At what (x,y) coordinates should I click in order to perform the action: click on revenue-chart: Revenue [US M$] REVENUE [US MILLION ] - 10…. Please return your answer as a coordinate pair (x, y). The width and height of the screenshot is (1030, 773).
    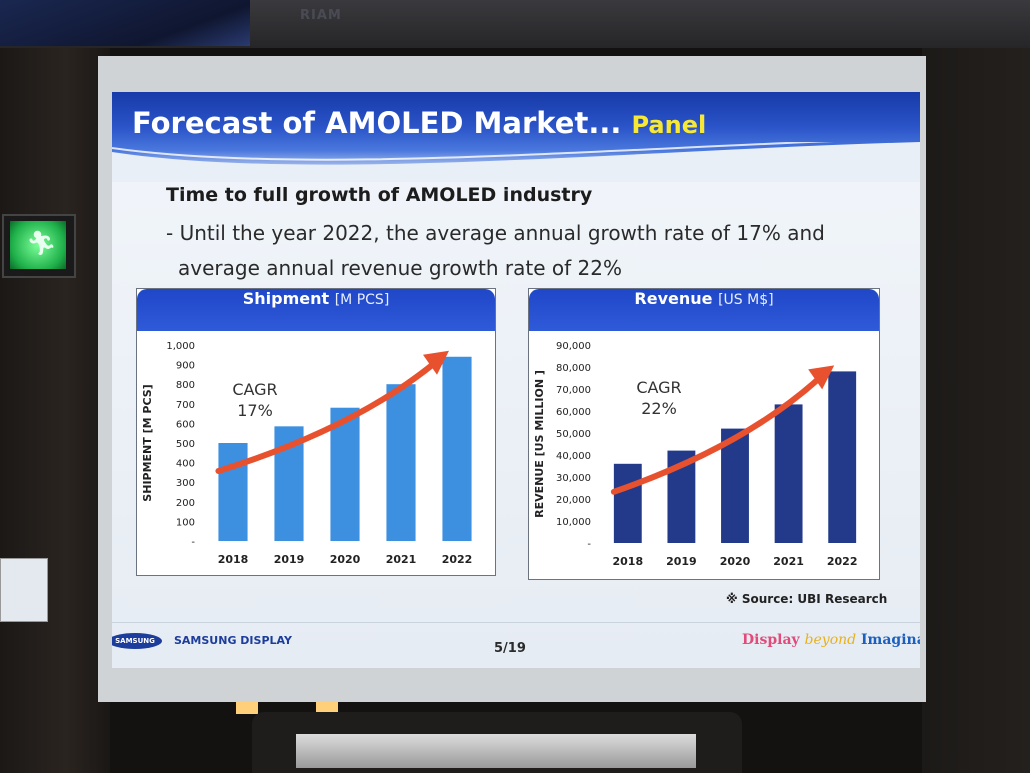
    Looking at the image, I should click on (704, 434).